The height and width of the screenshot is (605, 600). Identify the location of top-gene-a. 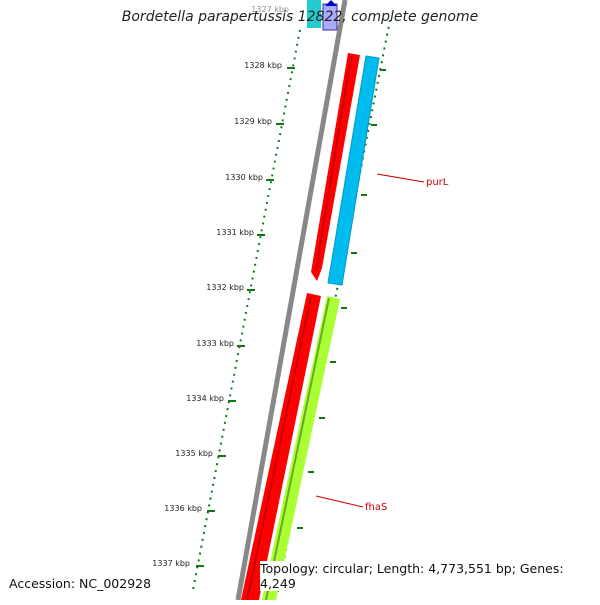
(314, 14).